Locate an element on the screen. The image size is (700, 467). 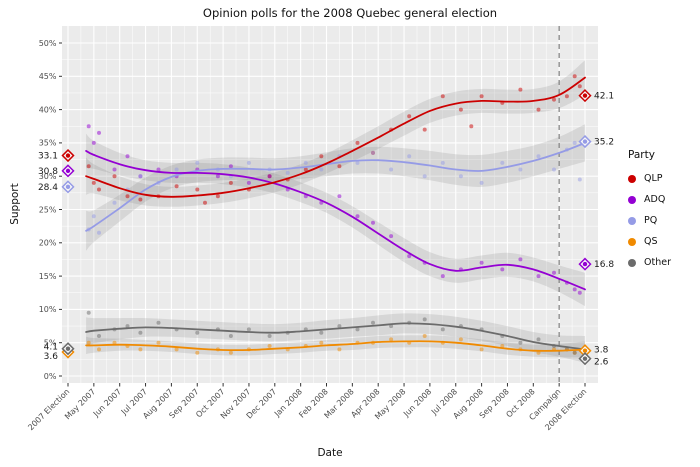
y-axis-title: Support is located at coordinates (15, 204).